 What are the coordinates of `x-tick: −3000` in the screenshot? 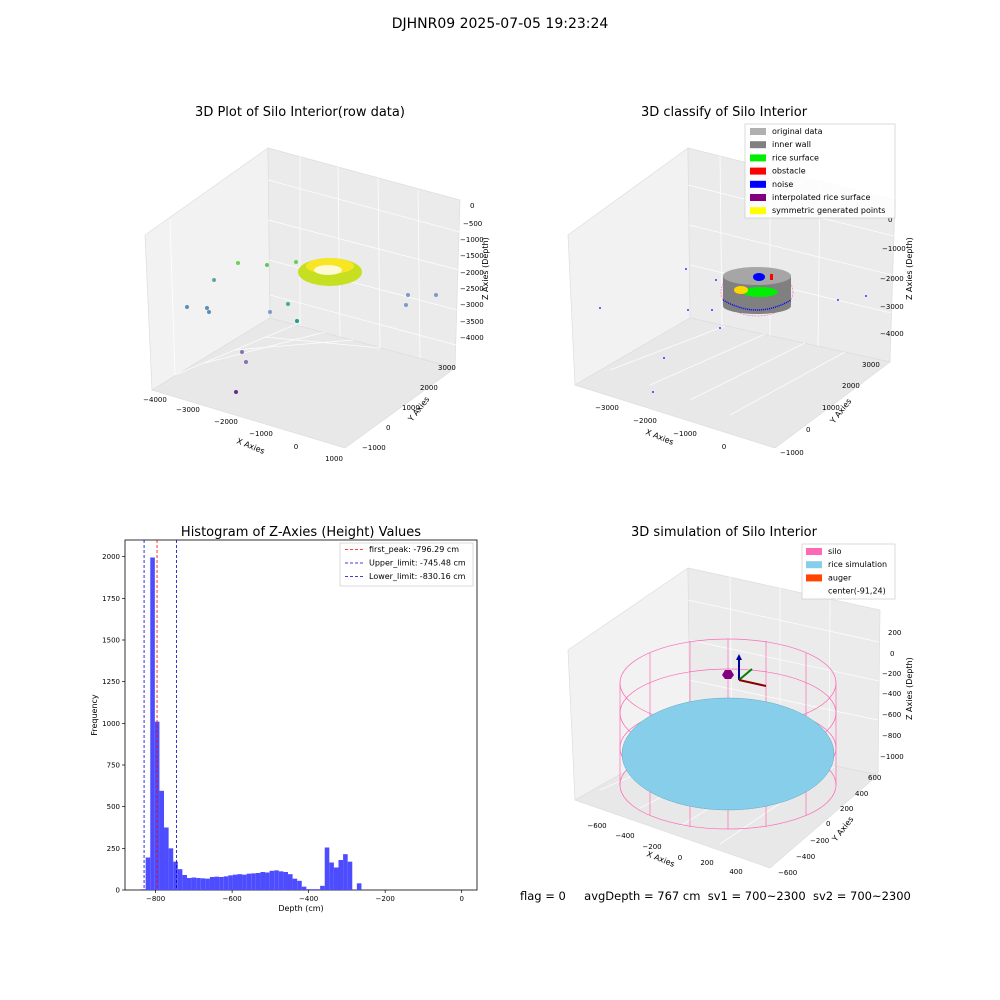 It's located at (607, 408).